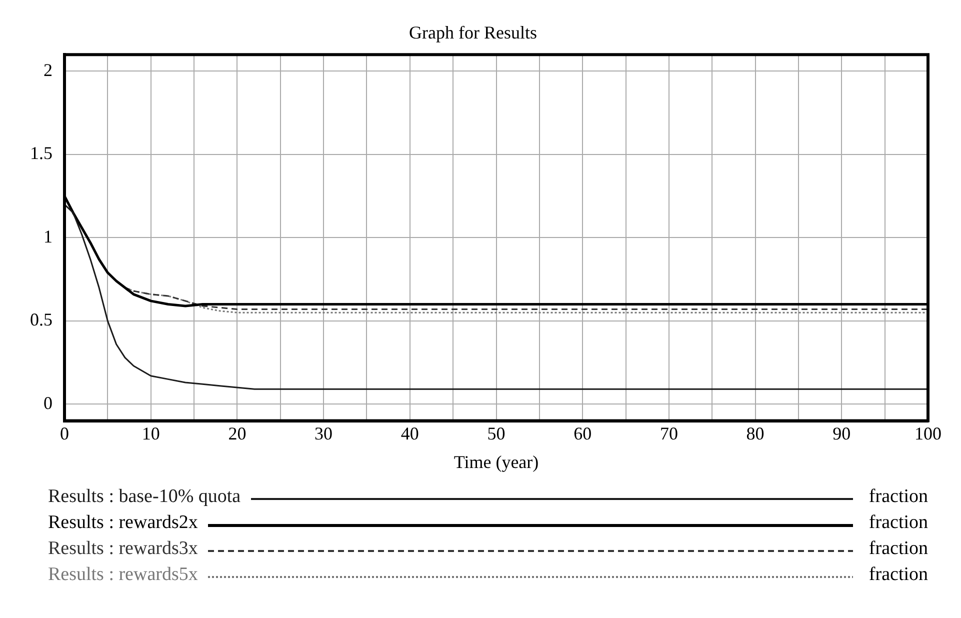  I want to click on x-tick-label: 30, so click(323, 433).